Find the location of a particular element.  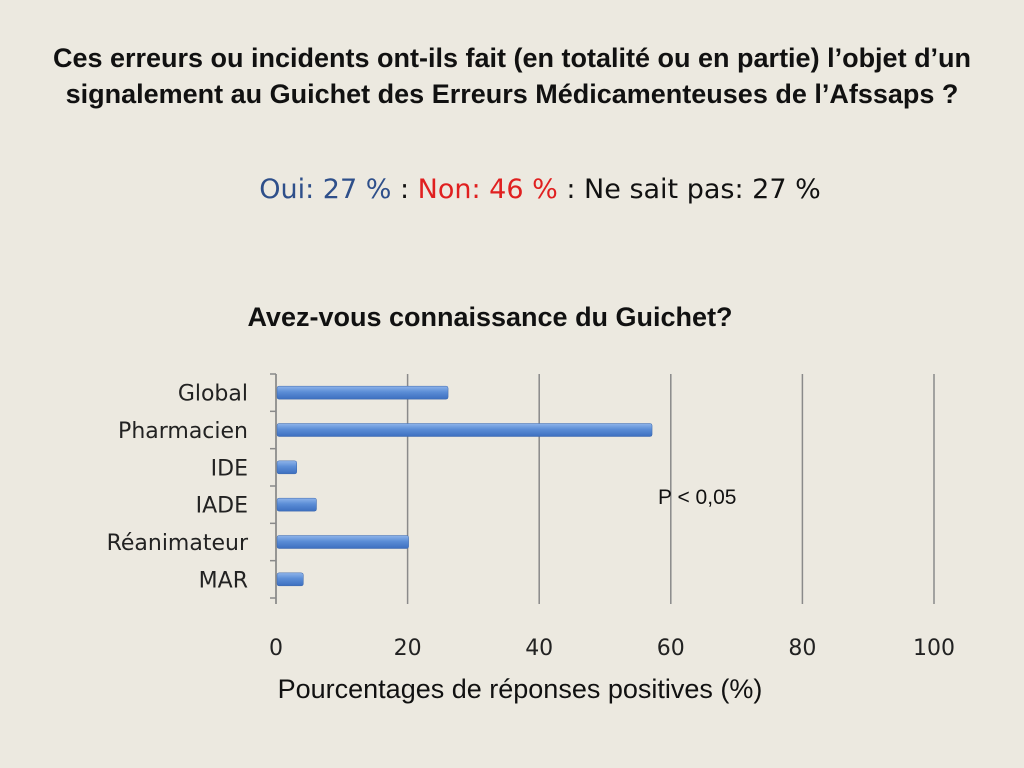

answer-unknown-label: Ne sait pas: is located at coordinates (664, 189).